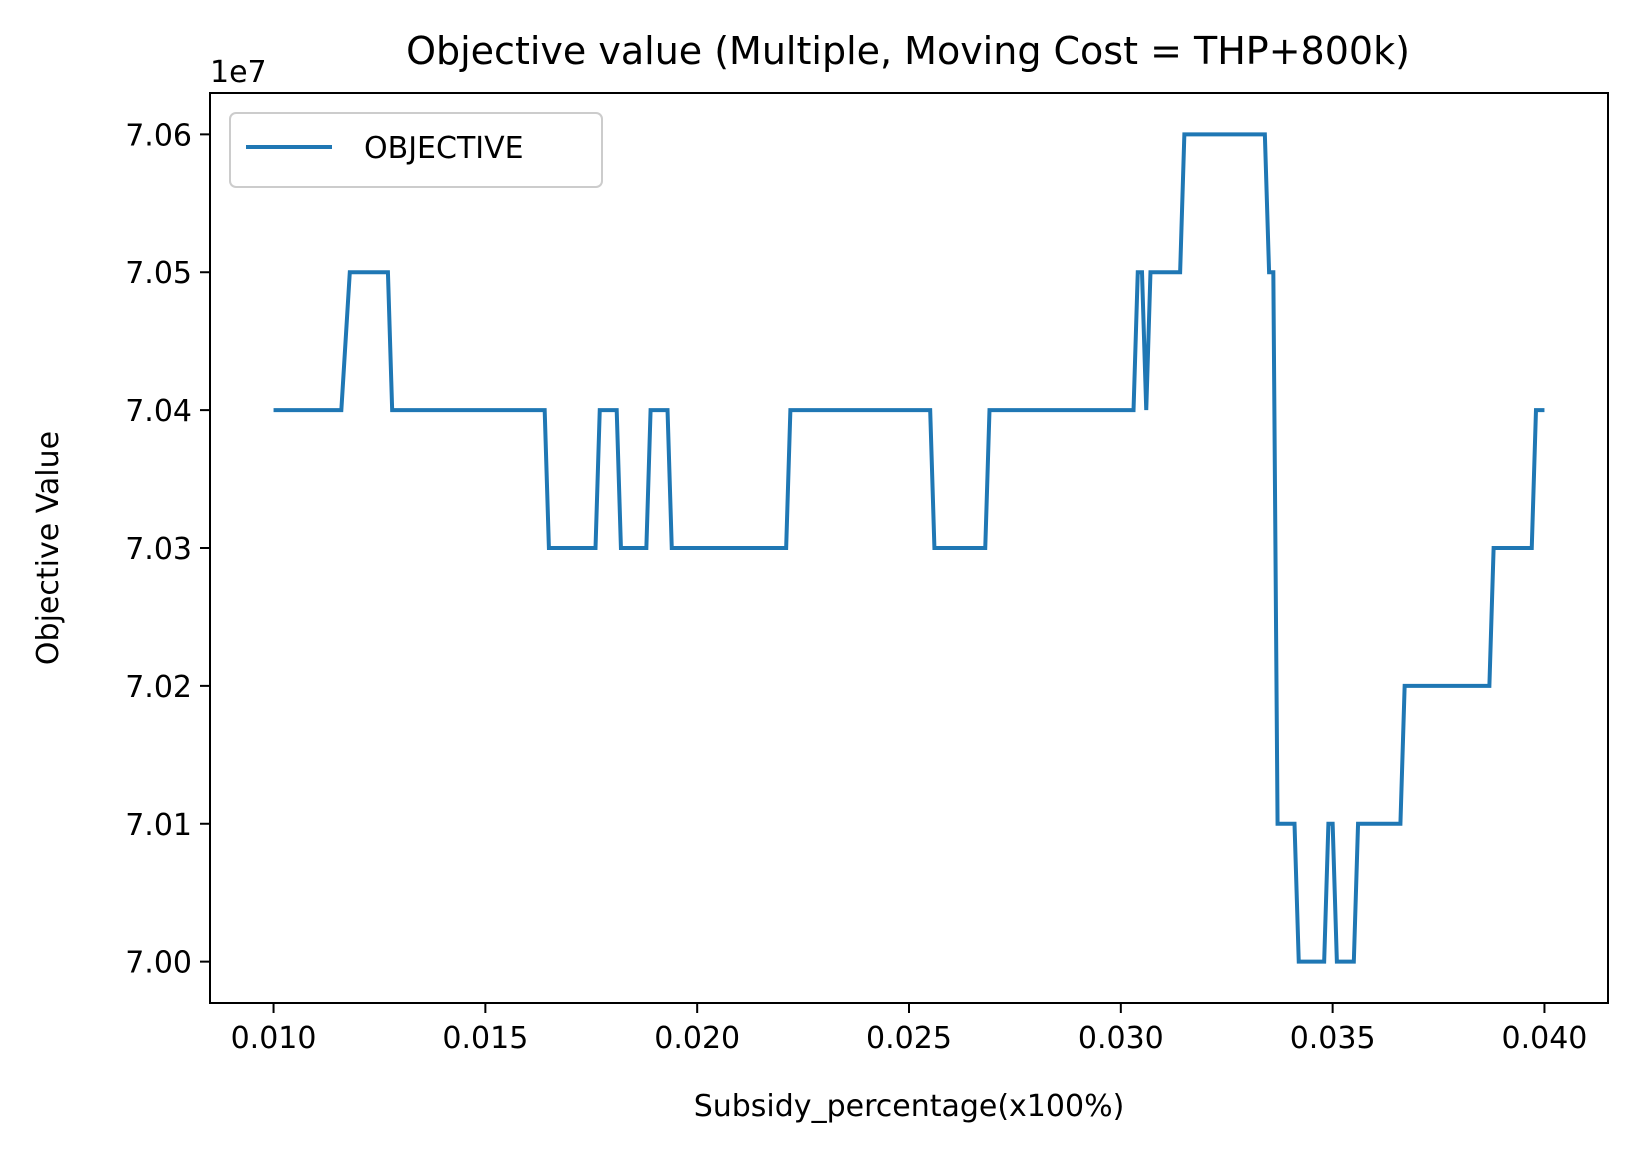 Image resolution: width=1633 pixels, height=1155 pixels. Describe the element at coordinates (909, 1038) in the screenshot. I see `x-tick-label: 0.025` at that location.